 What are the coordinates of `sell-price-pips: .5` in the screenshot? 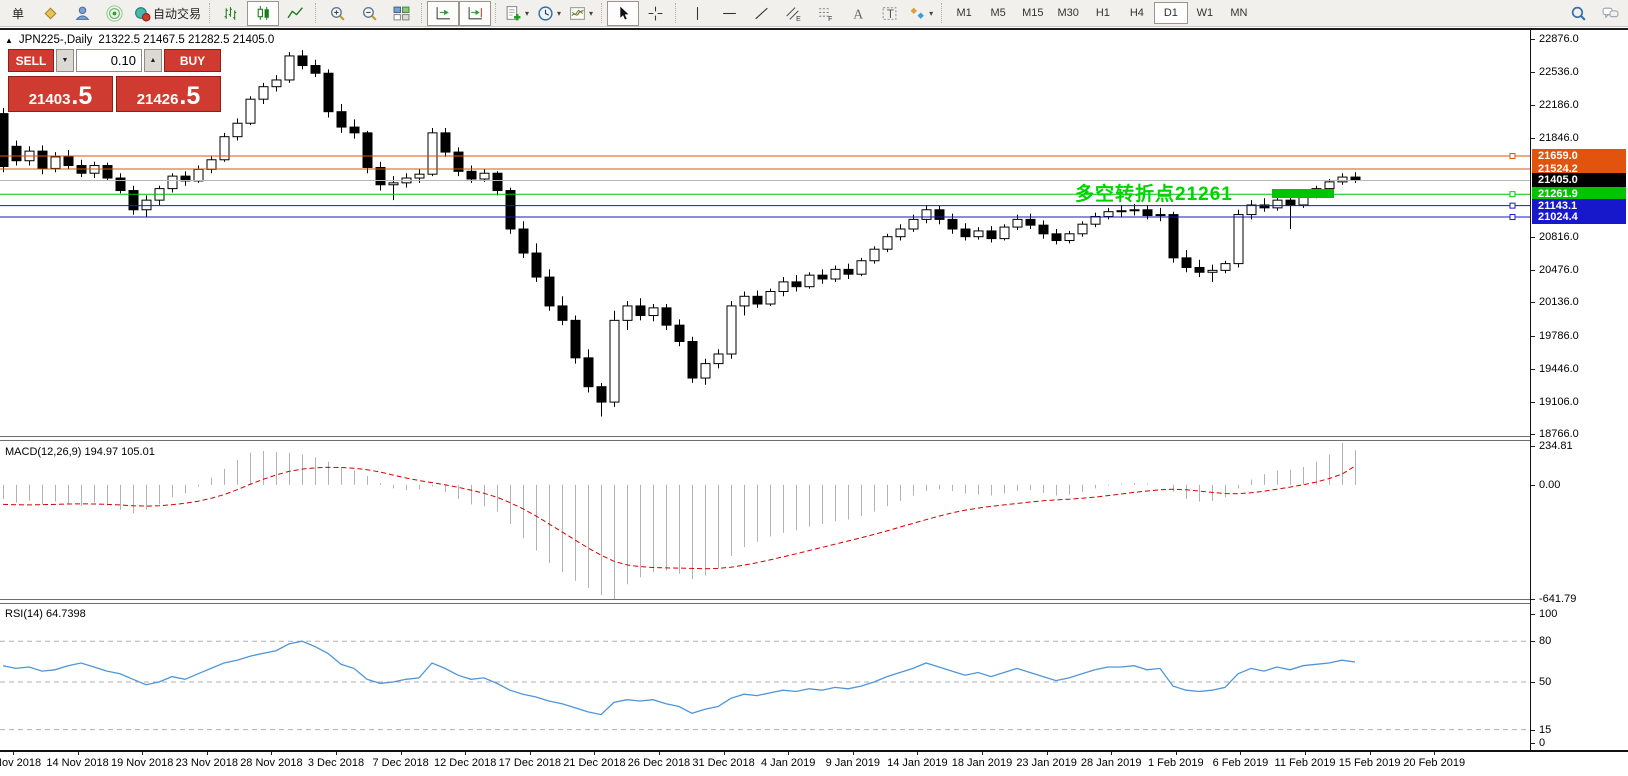 It's located at (82, 96).